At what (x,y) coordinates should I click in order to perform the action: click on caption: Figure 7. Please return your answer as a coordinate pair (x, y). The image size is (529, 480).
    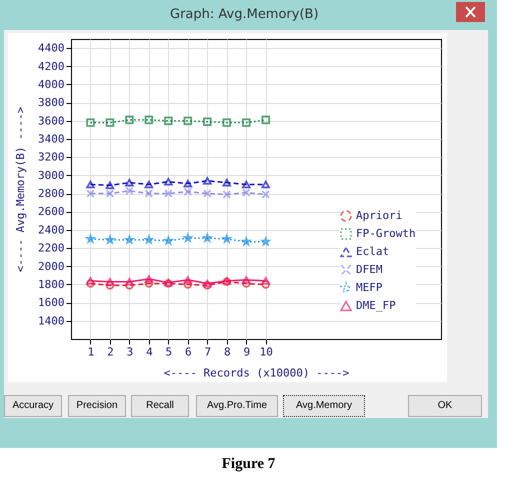
    Looking at the image, I should click on (248, 464).